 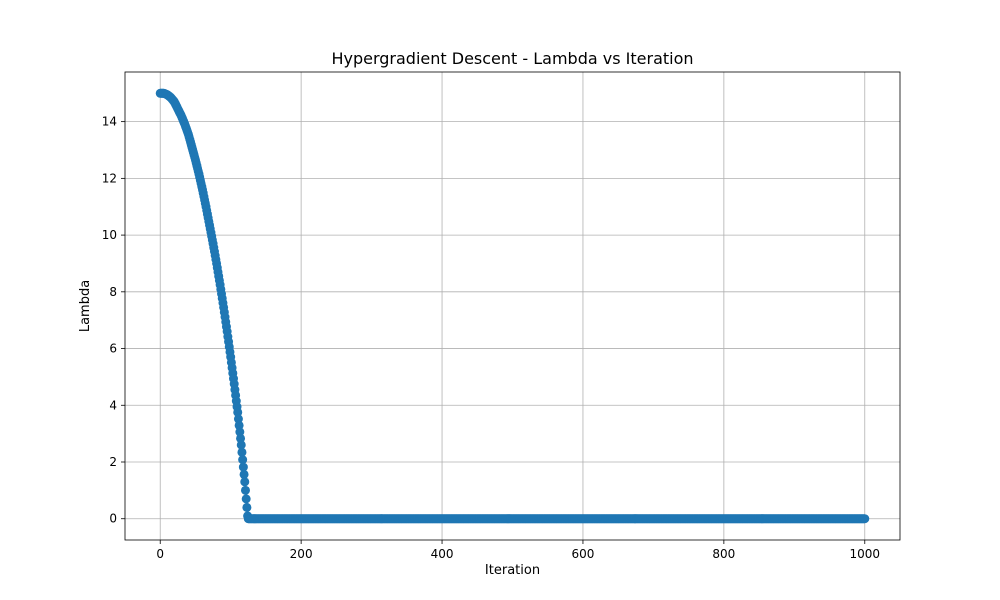 What do you see at coordinates (113, 405) in the screenshot?
I see `y-tick-label: 4` at bounding box center [113, 405].